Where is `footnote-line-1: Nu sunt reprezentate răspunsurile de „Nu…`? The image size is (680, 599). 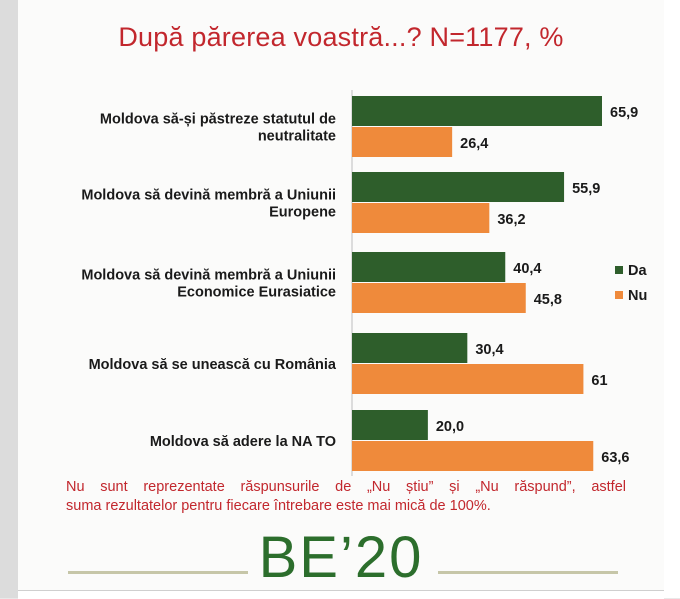 footnote-line-1: Nu sunt reprezentate răspunsurile de „Nu… is located at coordinates (346, 487).